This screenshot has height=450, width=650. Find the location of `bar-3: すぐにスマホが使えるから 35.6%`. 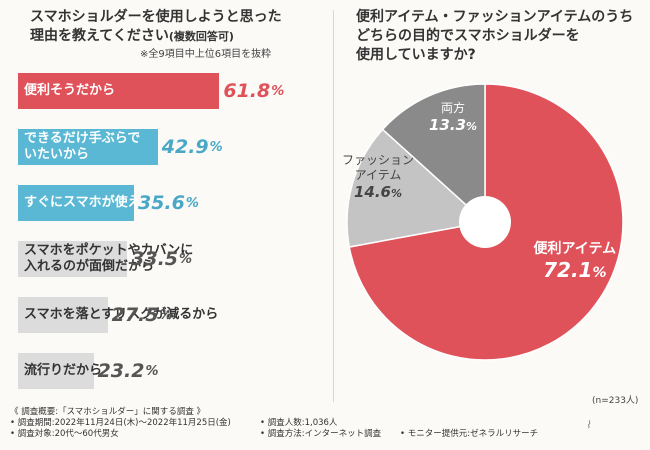

bar-3: すぐにスマホが使えるから 35.6% is located at coordinates (108, 203).